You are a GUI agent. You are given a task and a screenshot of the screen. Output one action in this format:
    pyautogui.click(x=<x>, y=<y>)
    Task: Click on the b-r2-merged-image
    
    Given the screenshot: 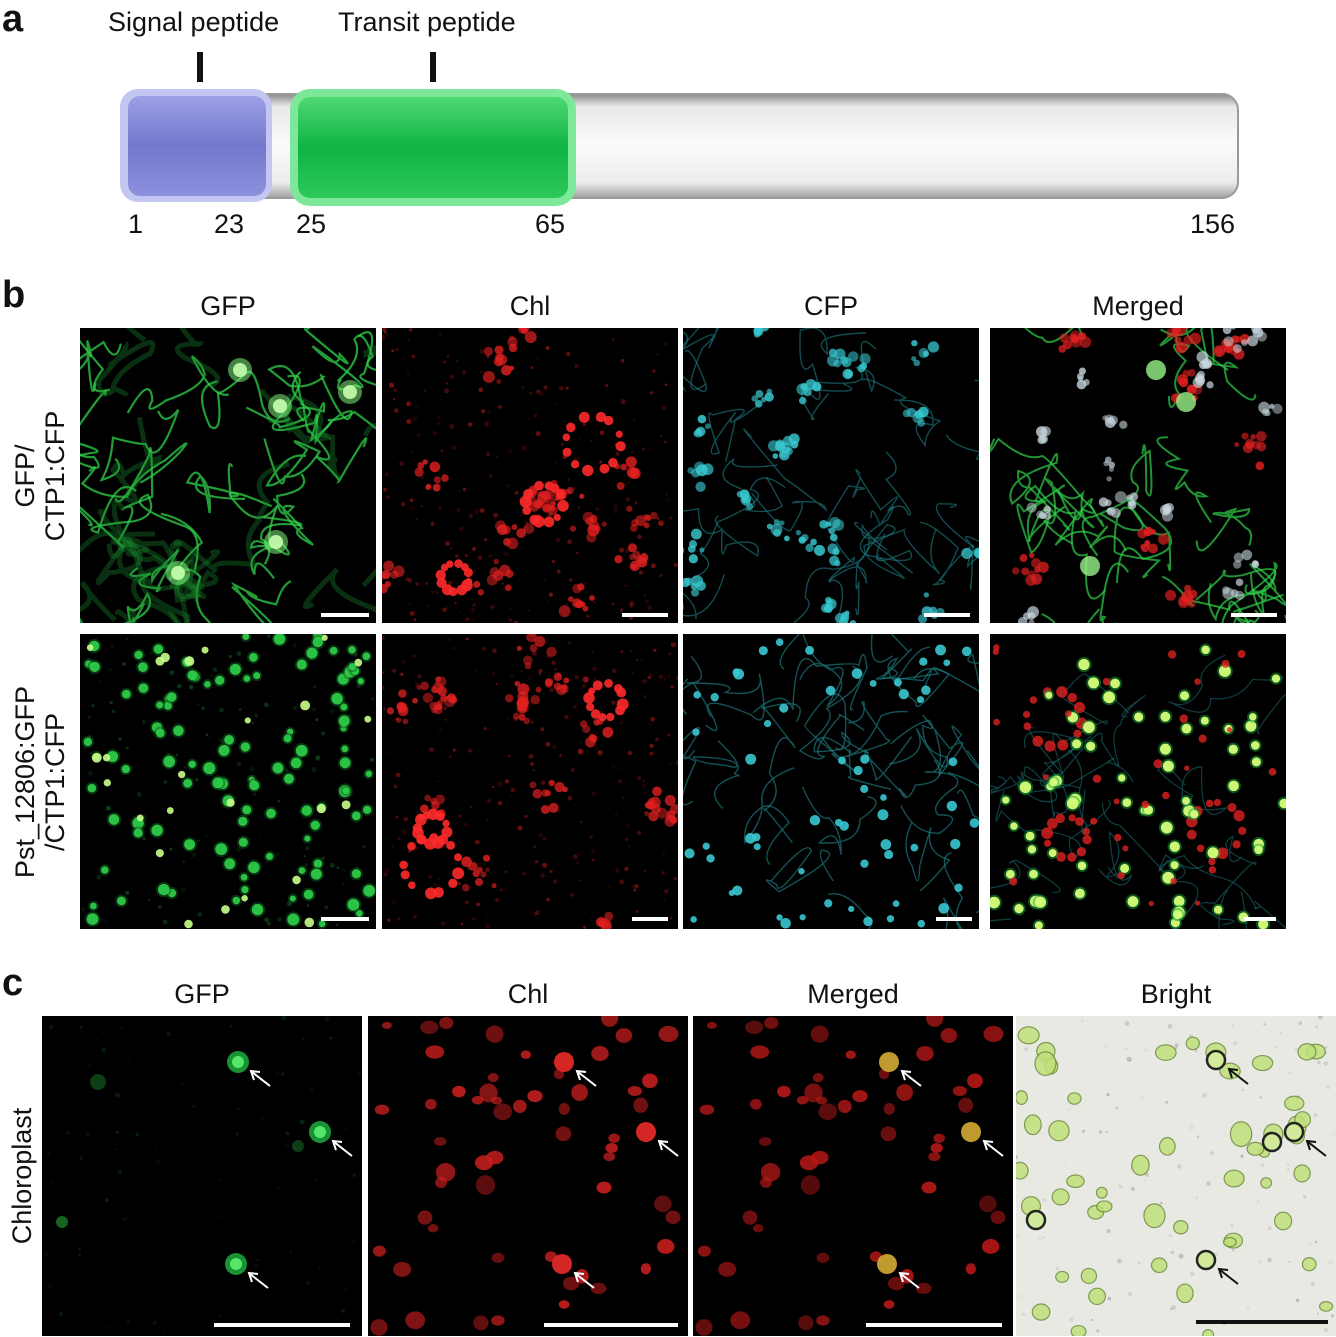 What is the action you would take?
    pyautogui.click(x=1138, y=781)
    